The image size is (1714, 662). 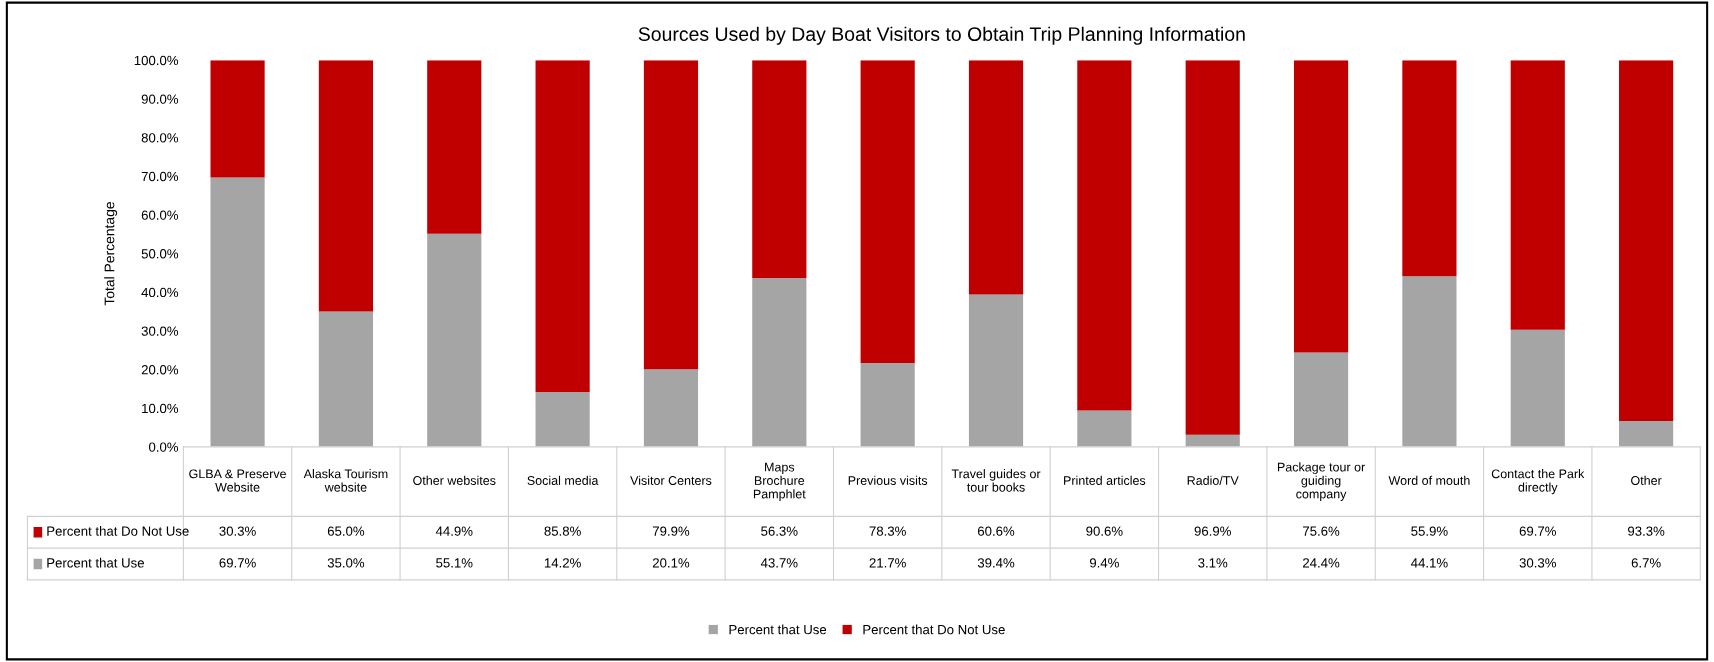 What do you see at coordinates (671, 531) in the screenshot?
I see `data-label: 79.9%` at bounding box center [671, 531].